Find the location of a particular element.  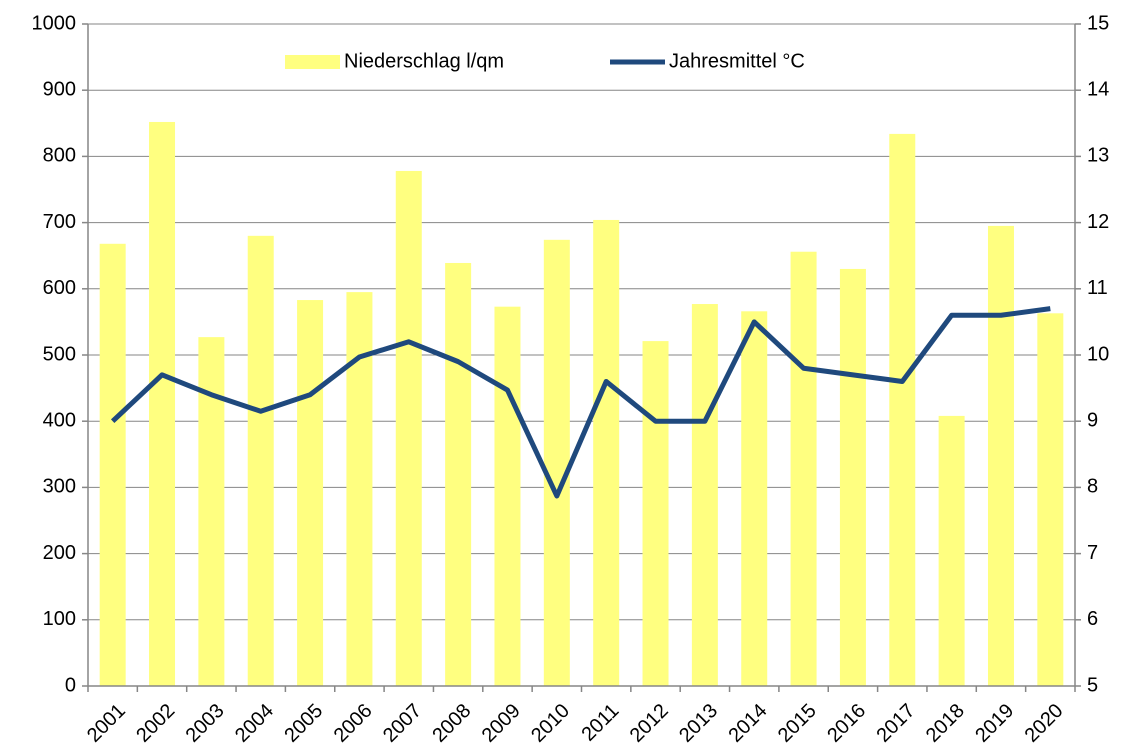

y-tick-label: 0 is located at coordinates (70, 685).